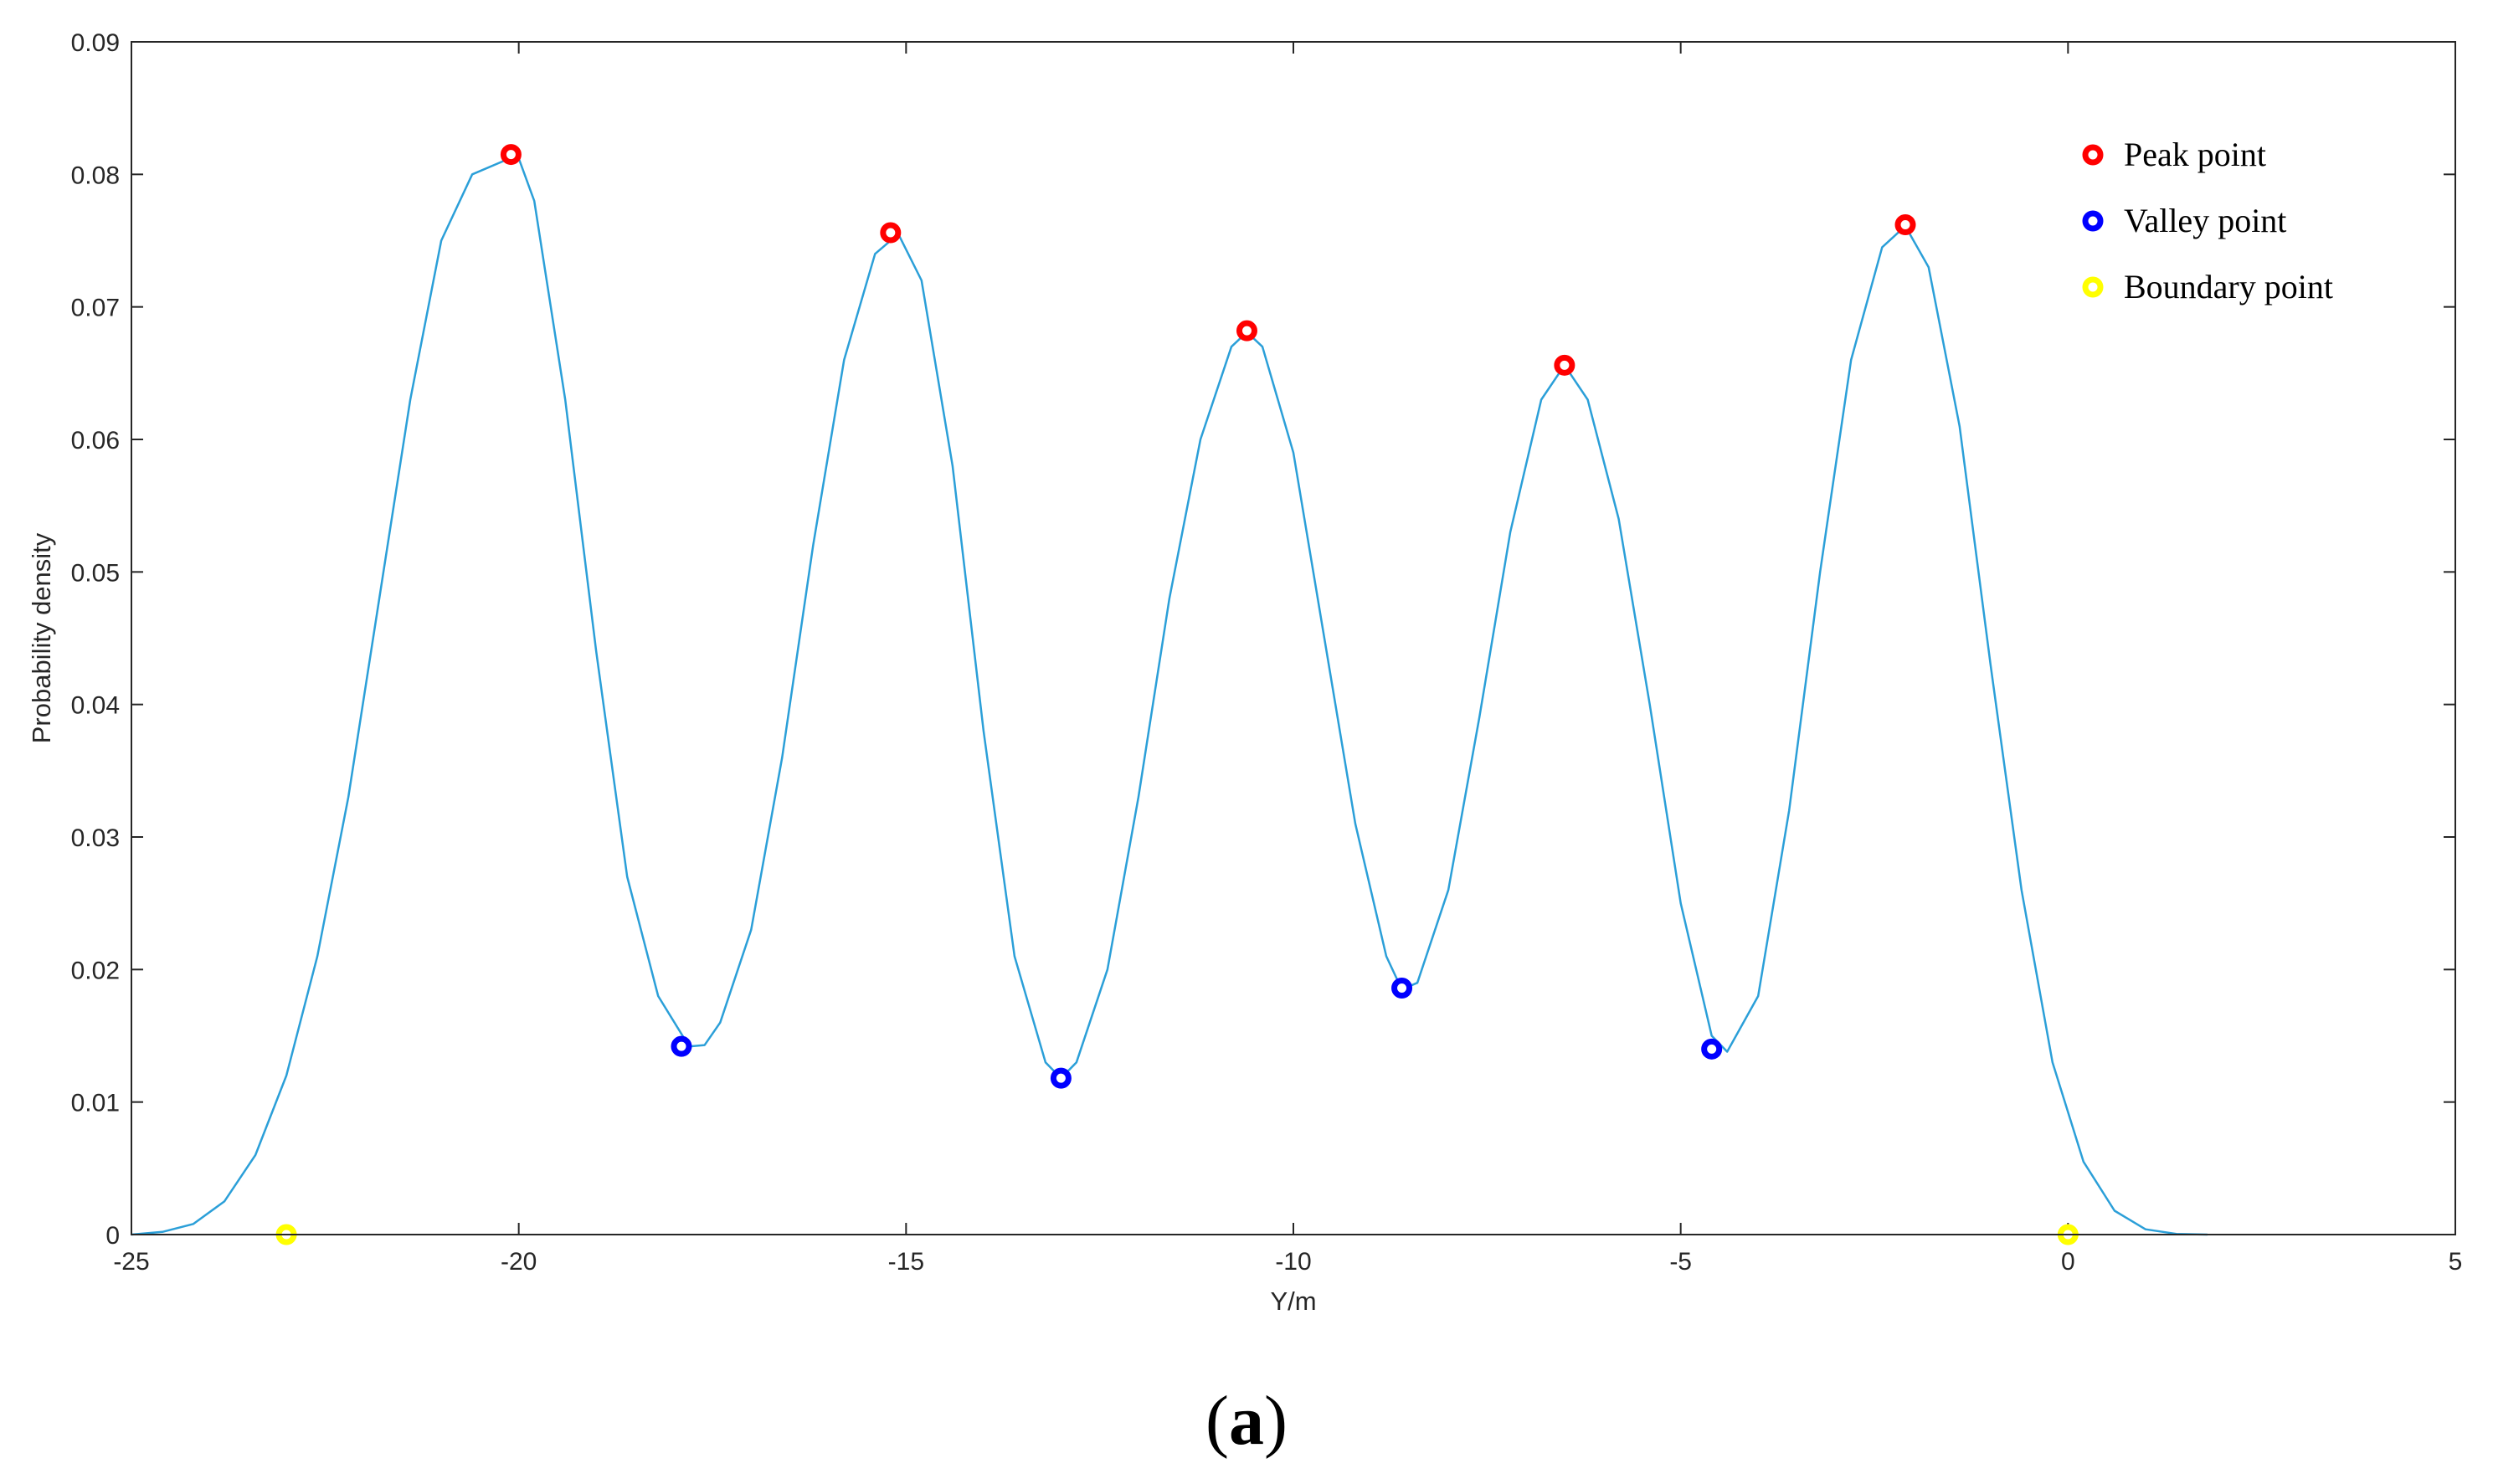 This screenshot has height=1484, width=2493. What do you see at coordinates (2195, 154) in the screenshot?
I see `legend-peak-point-label: Peak point` at bounding box center [2195, 154].